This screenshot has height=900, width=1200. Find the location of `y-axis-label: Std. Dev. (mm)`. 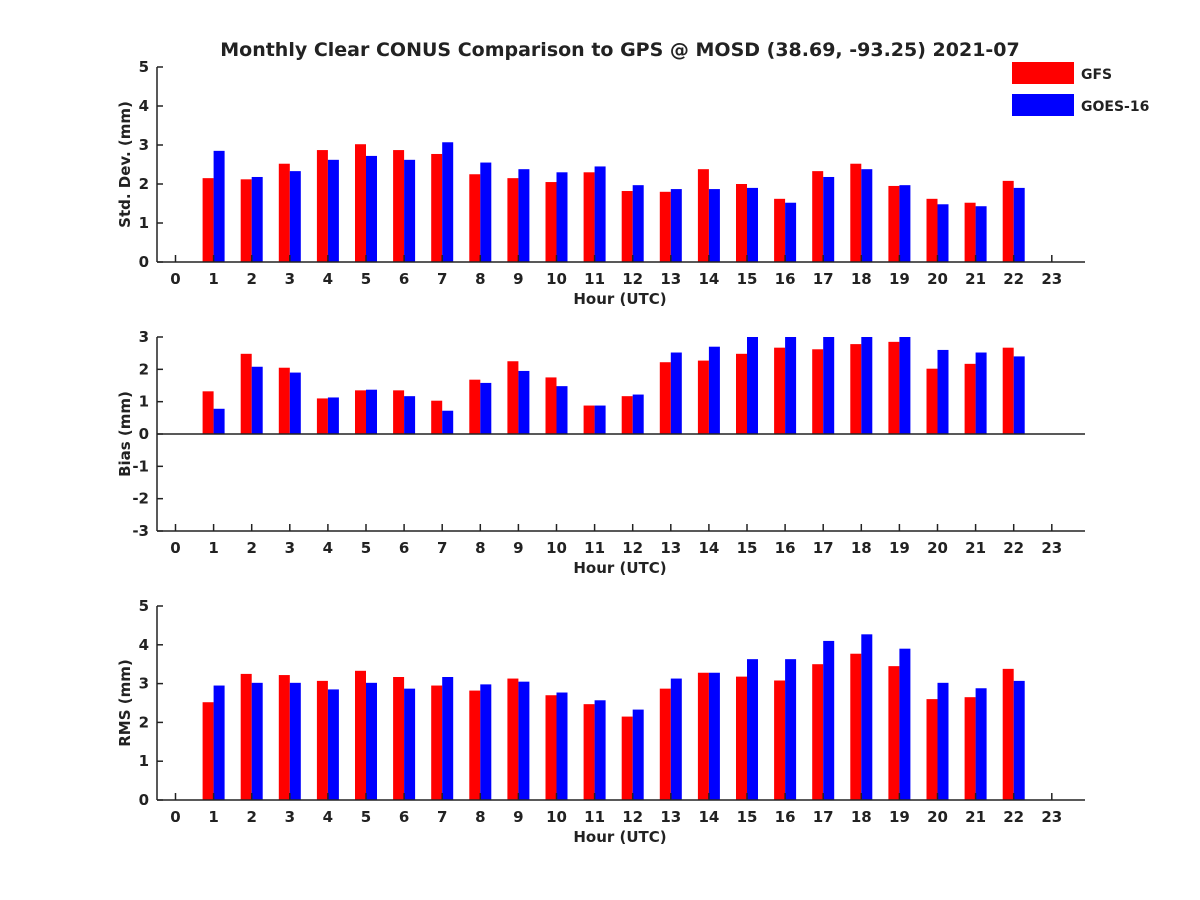

y-axis-label: Std. Dev. (mm) is located at coordinates (125, 164).